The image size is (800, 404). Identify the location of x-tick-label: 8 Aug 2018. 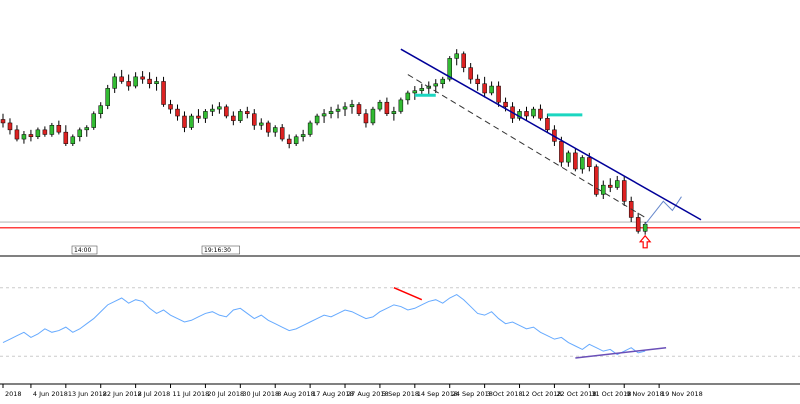
(296, 394).